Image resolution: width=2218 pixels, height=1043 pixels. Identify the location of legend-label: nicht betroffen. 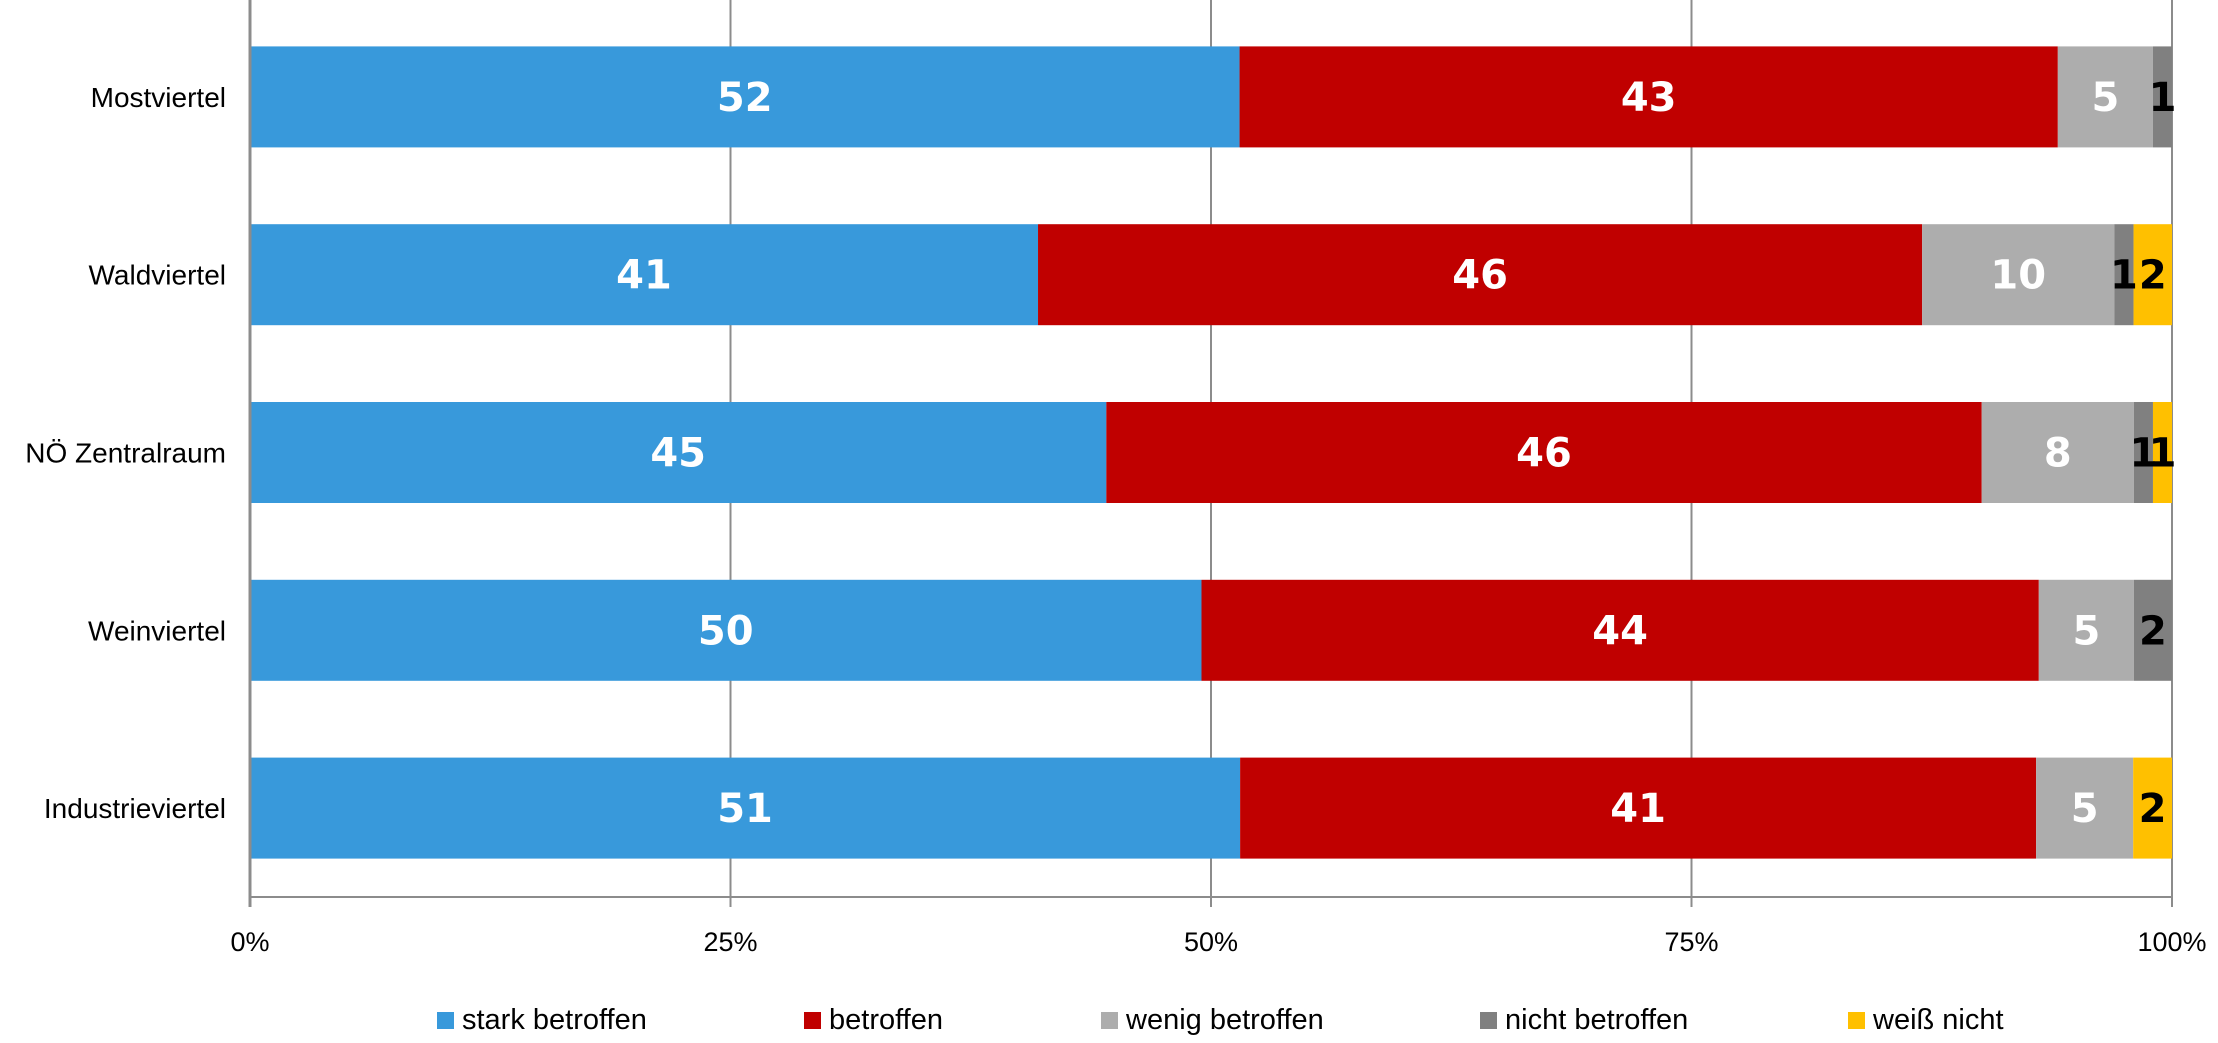
(1597, 1020).